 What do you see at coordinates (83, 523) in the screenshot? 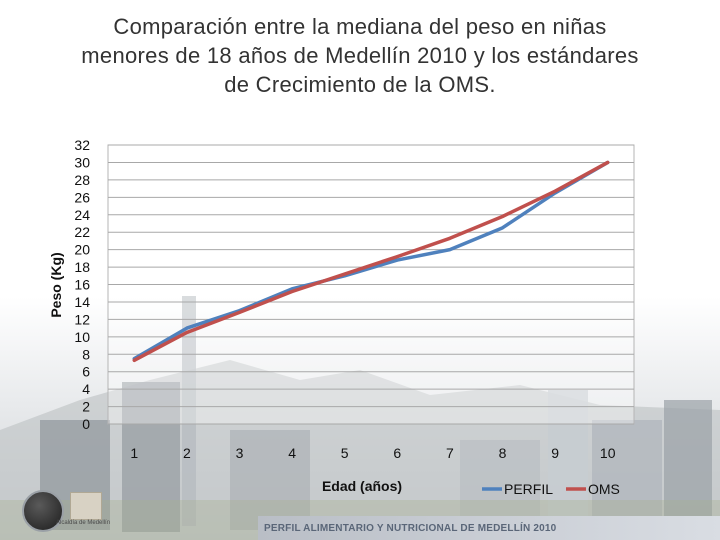
I see `logo-caption: Alcaldía de Medellín` at bounding box center [83, 523].